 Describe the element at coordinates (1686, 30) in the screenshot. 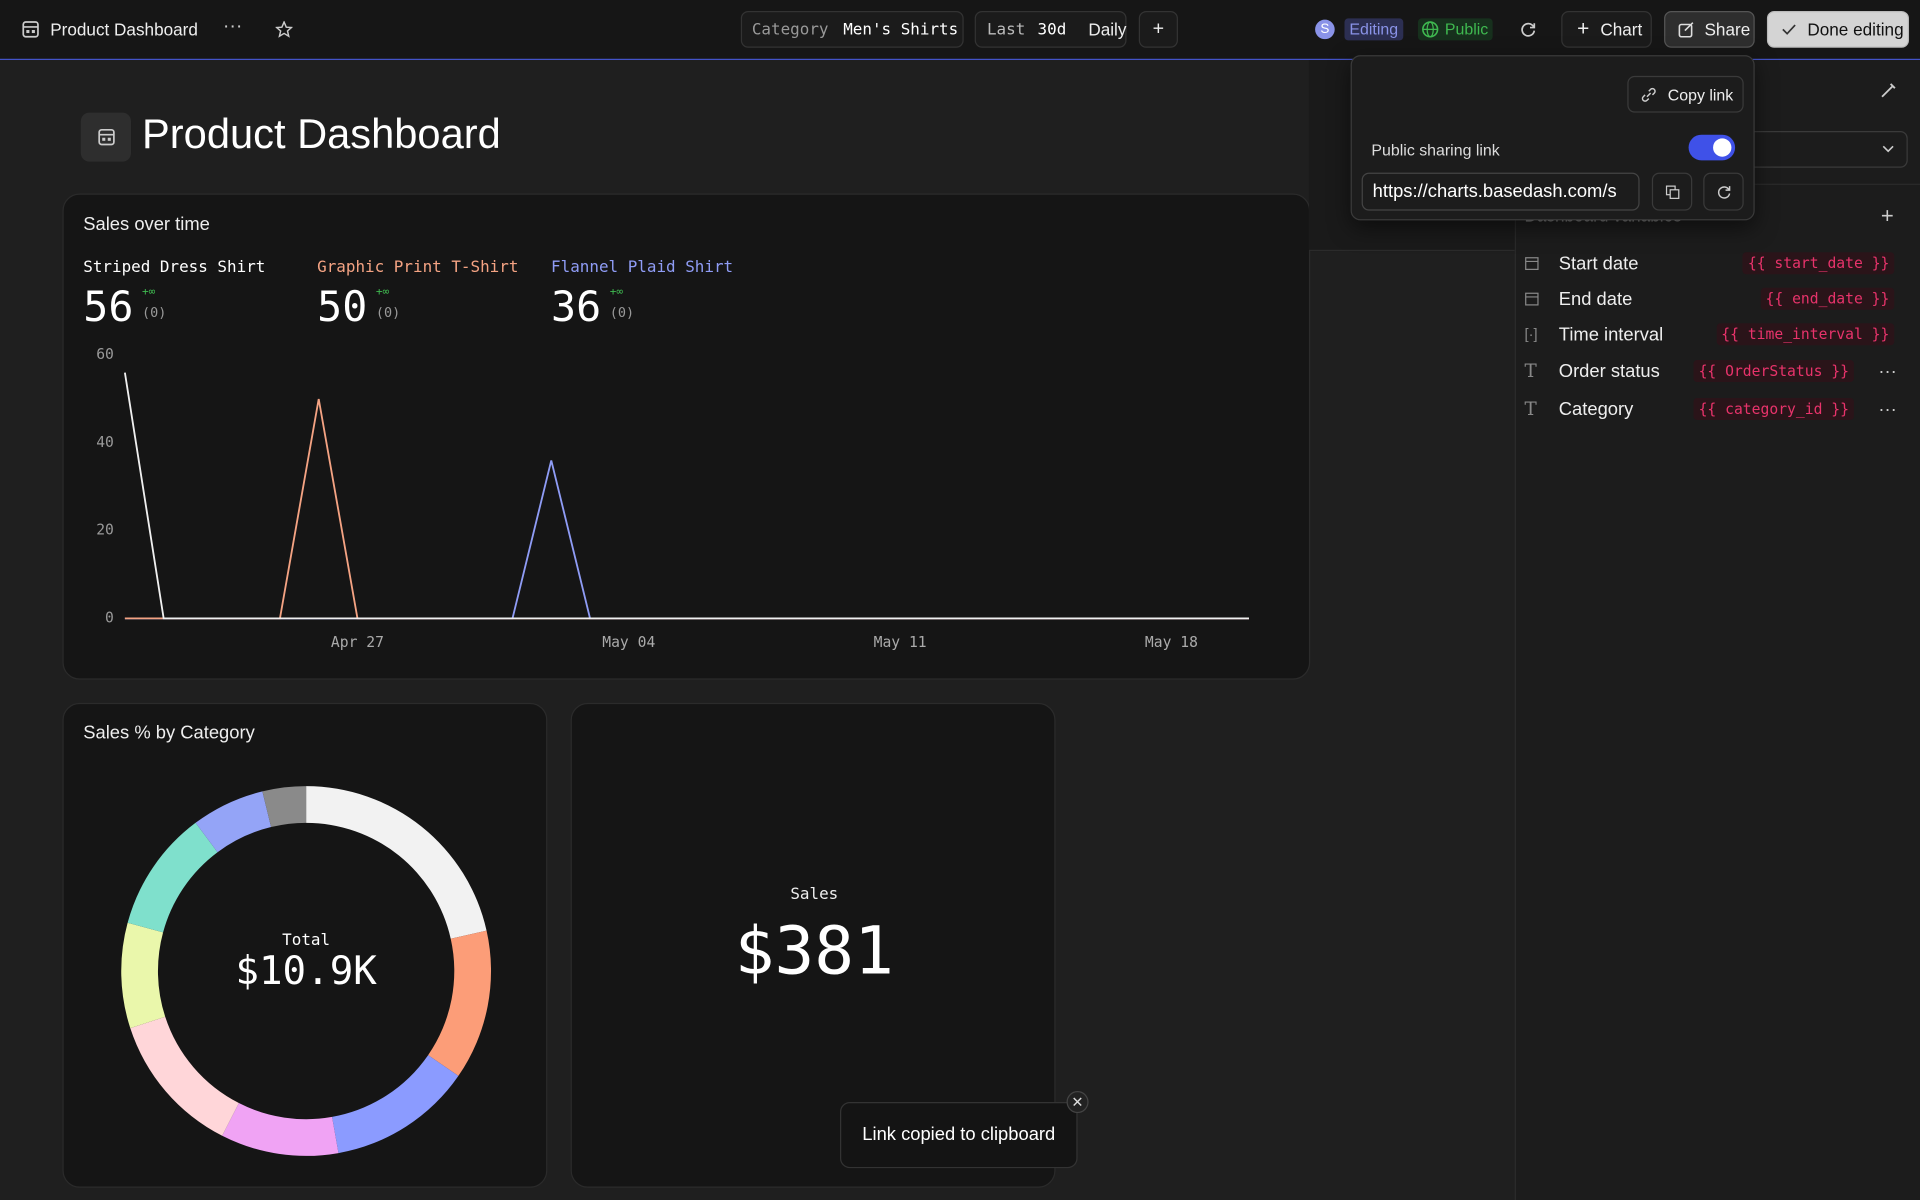

I see `share-icon` at that location.